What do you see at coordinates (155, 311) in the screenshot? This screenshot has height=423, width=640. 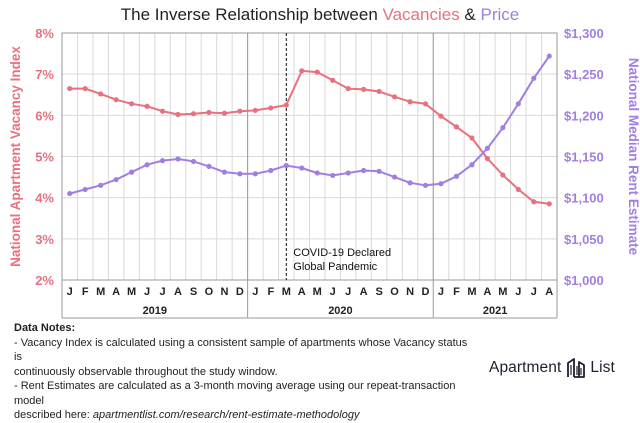 I see `year-label: 2019` at bounding box center [155, 311].